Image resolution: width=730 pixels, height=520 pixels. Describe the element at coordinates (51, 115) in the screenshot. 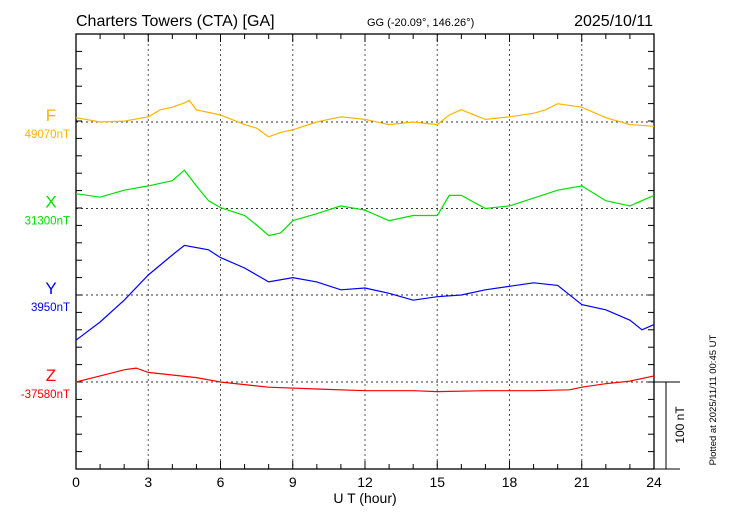

I see `series-name-f: F` at that location.